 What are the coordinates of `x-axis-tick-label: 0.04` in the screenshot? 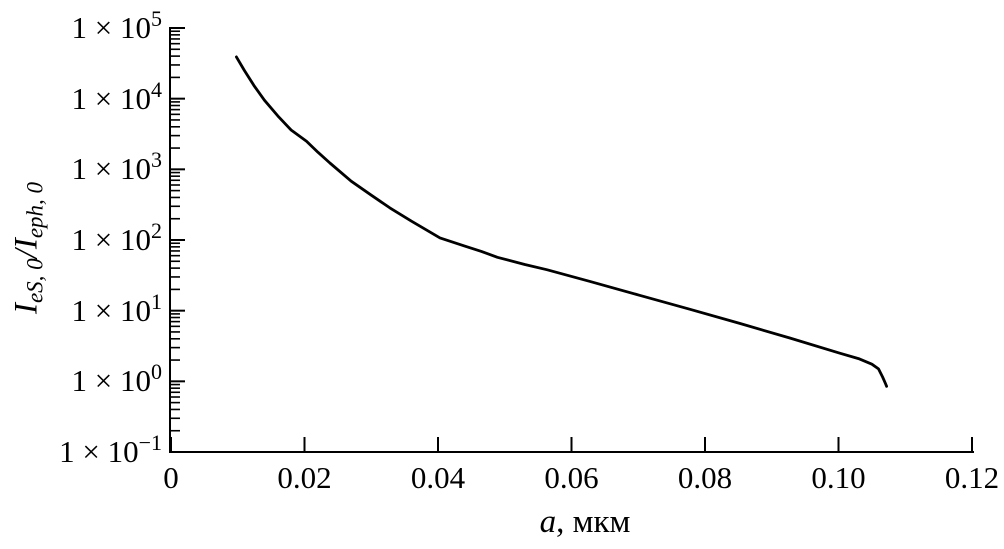 It's located at (438, 477).